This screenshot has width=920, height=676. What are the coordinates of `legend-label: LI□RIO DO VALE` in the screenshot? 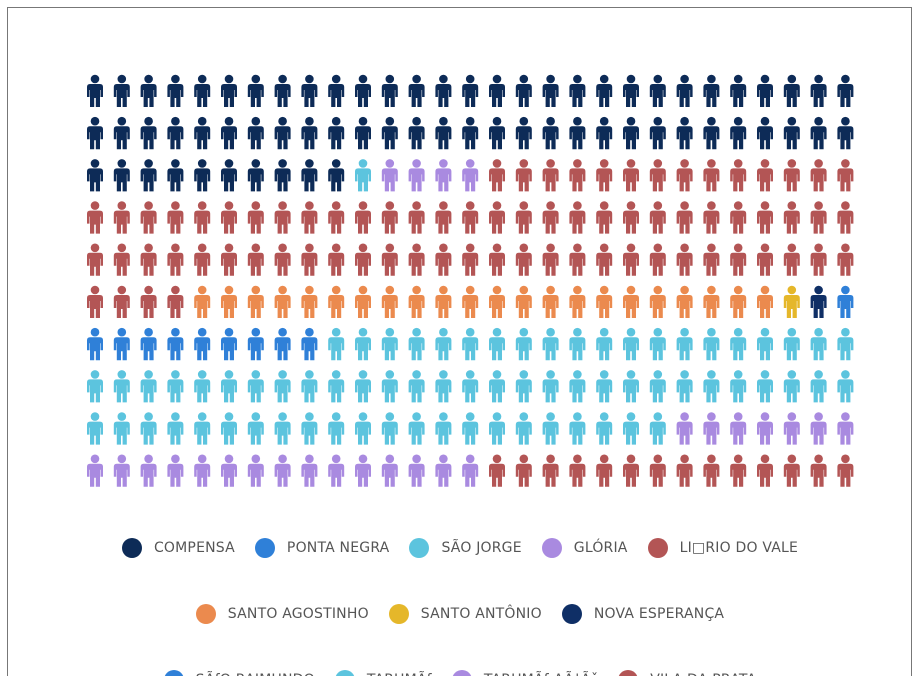 It's located at (739, 548).